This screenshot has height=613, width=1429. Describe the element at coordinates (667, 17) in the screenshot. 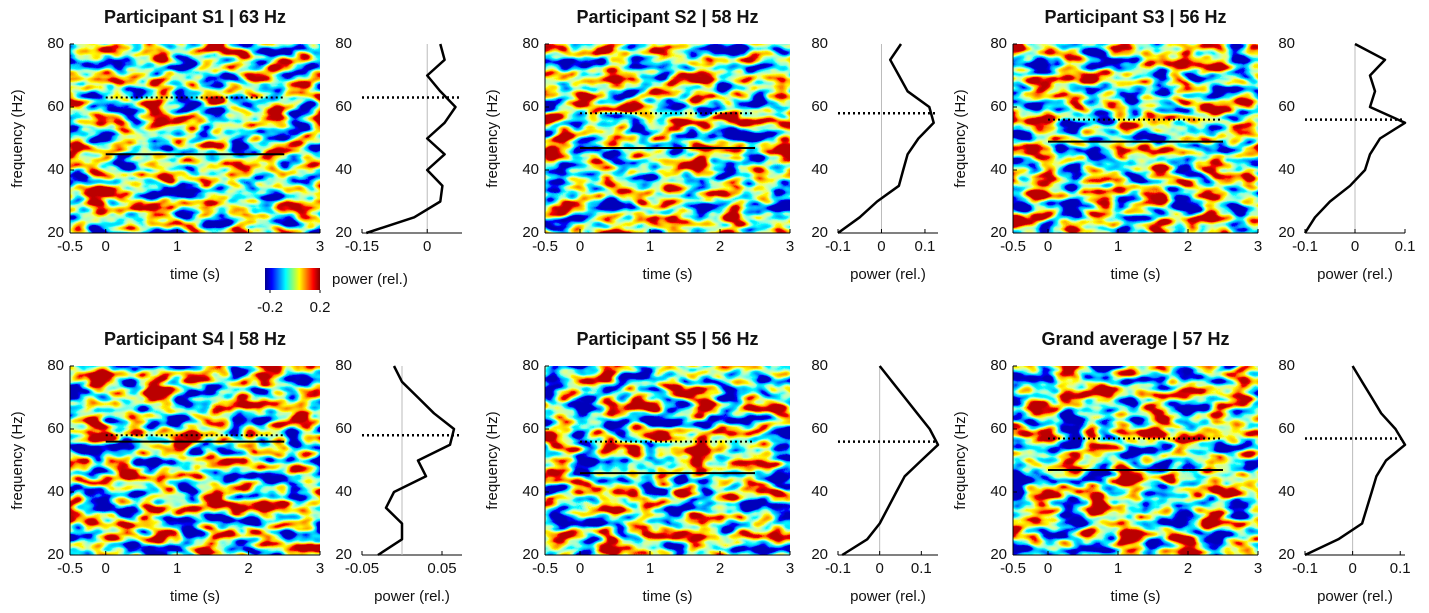

I see `chart-title: Participant S2 | 58 Hz` at that location.